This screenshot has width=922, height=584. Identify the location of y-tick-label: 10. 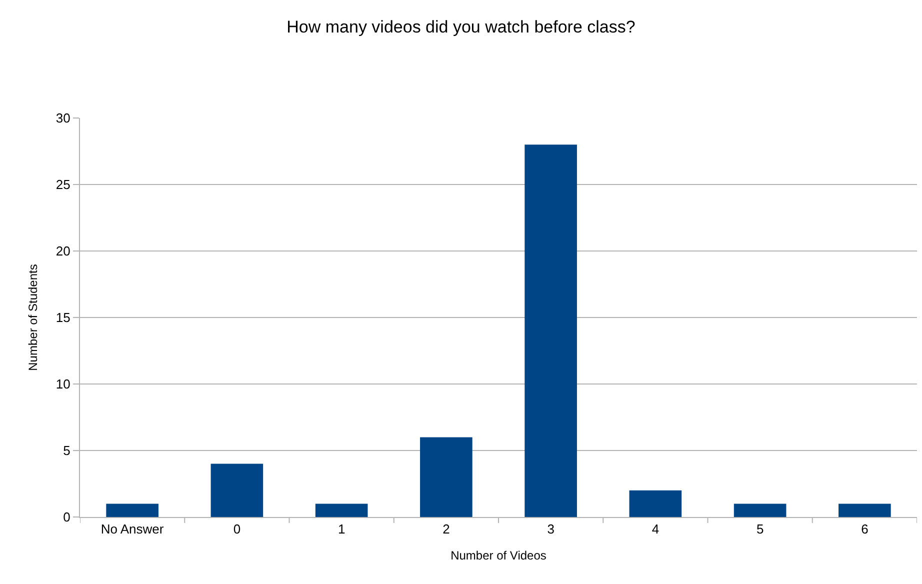
(63, 384).